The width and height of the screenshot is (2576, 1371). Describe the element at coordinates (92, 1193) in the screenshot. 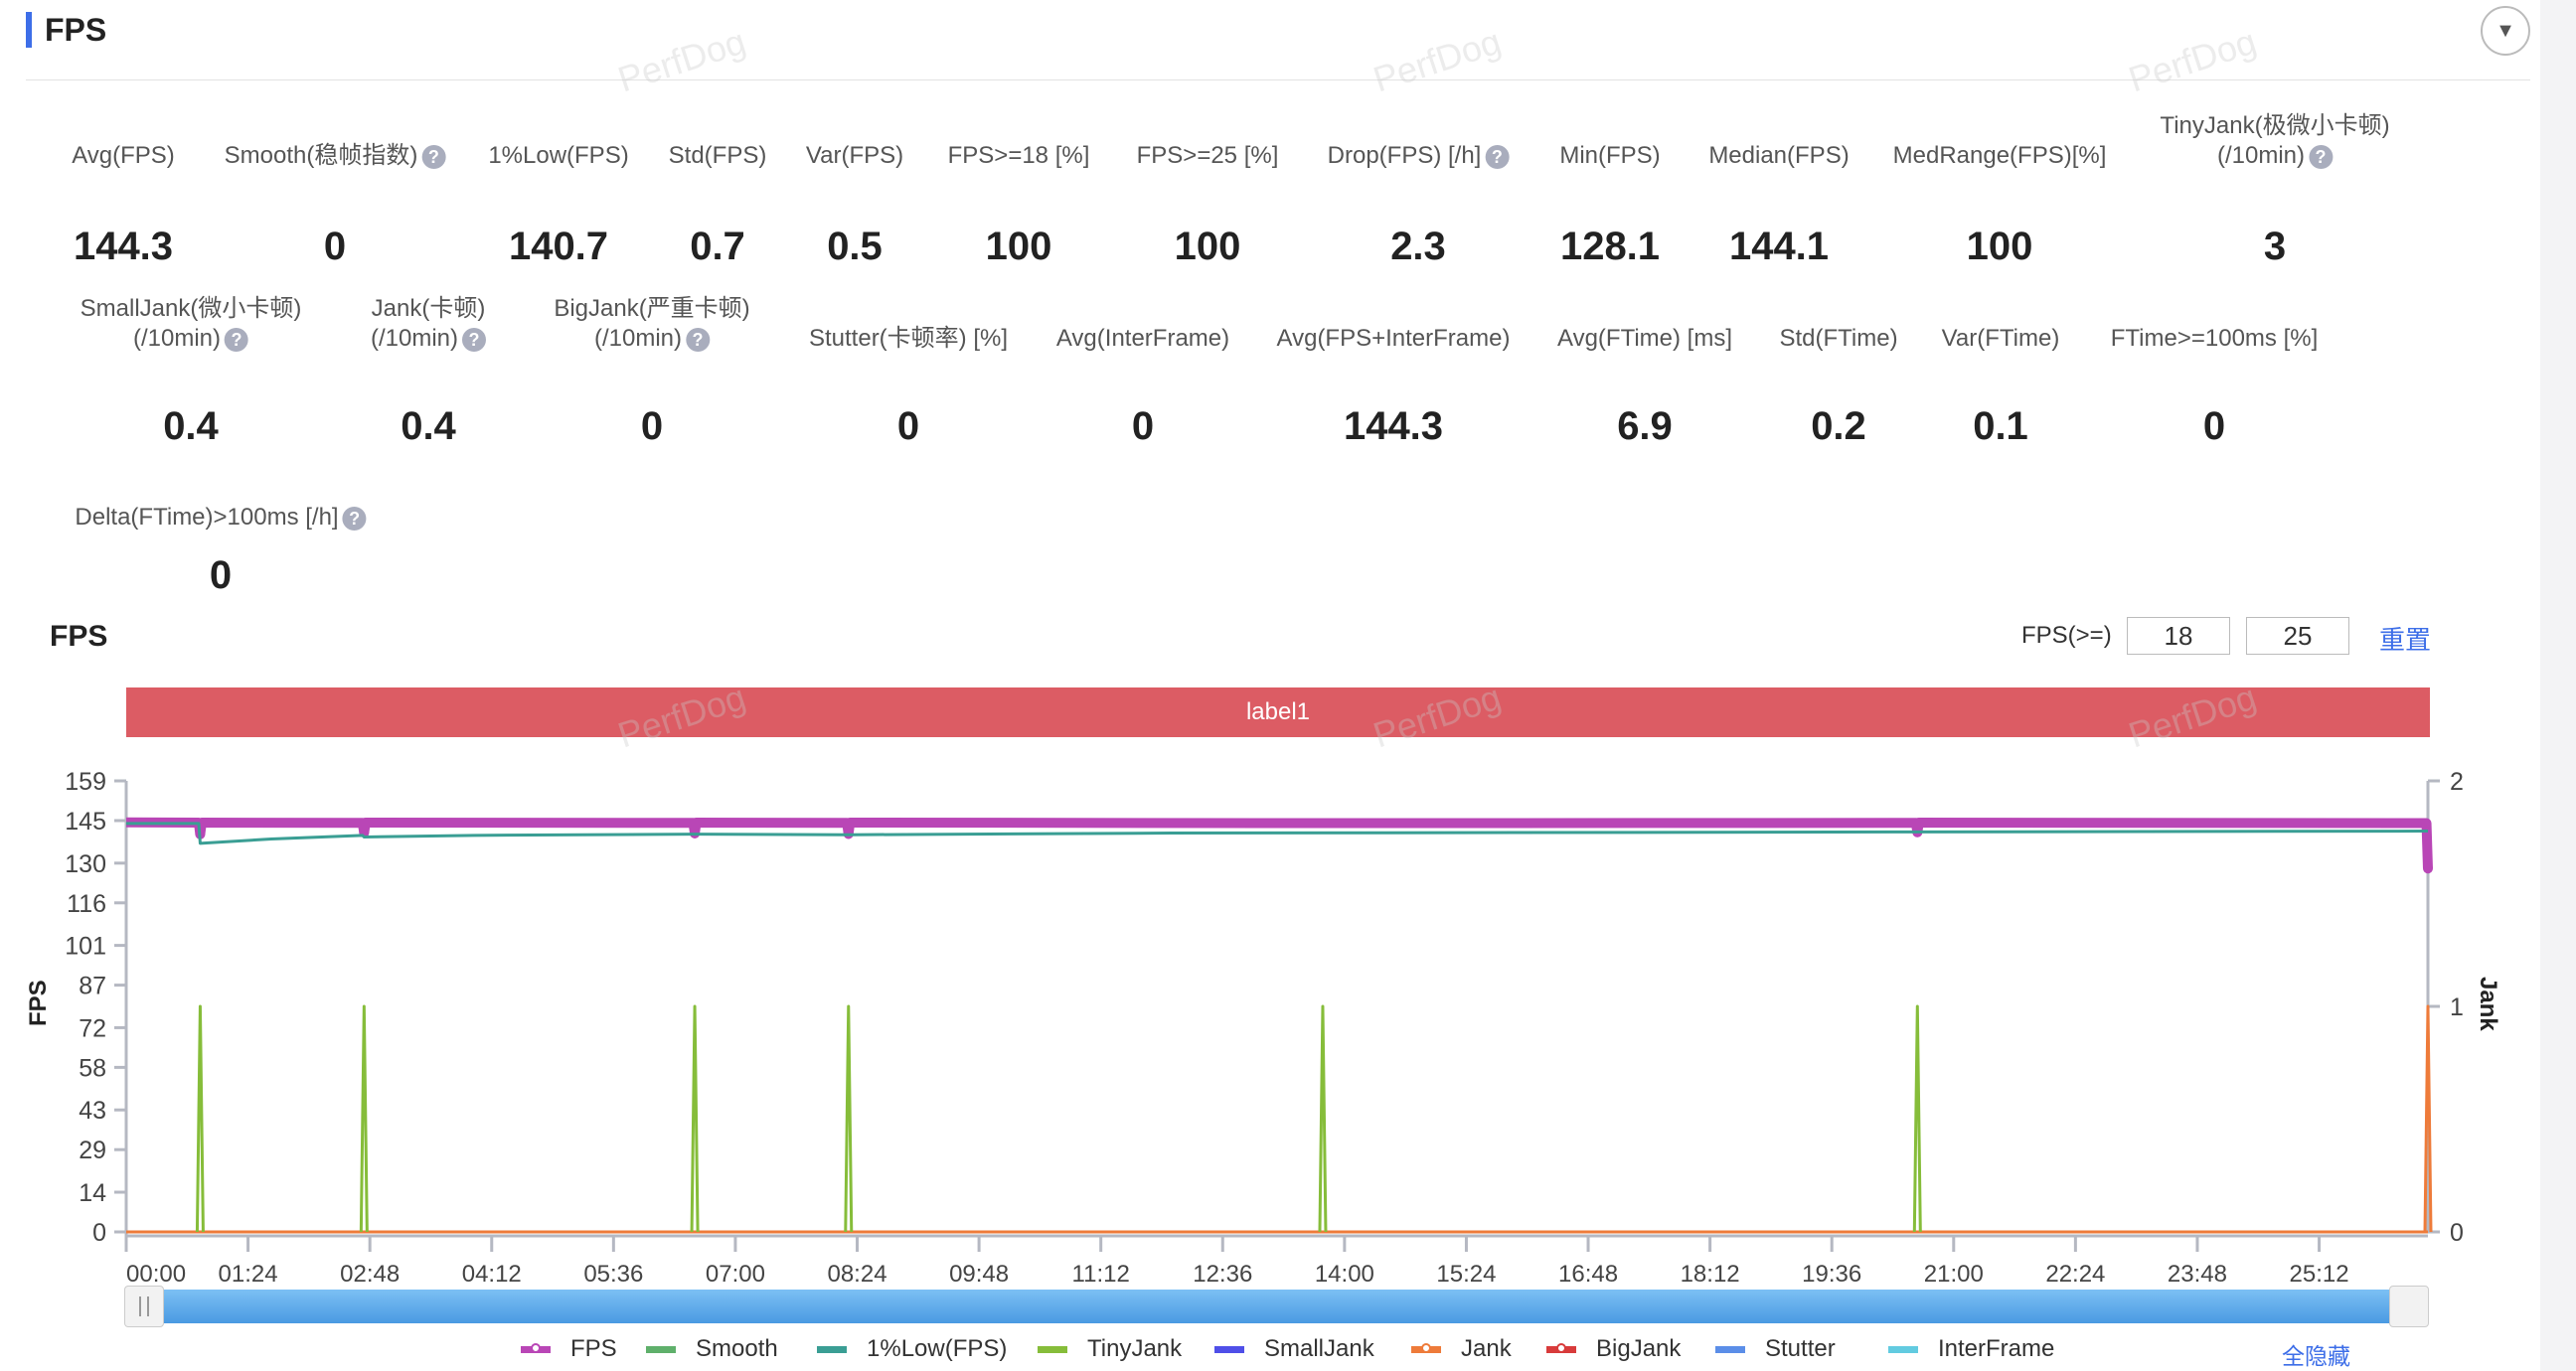

I see `y-tick-label: 14` at that location.